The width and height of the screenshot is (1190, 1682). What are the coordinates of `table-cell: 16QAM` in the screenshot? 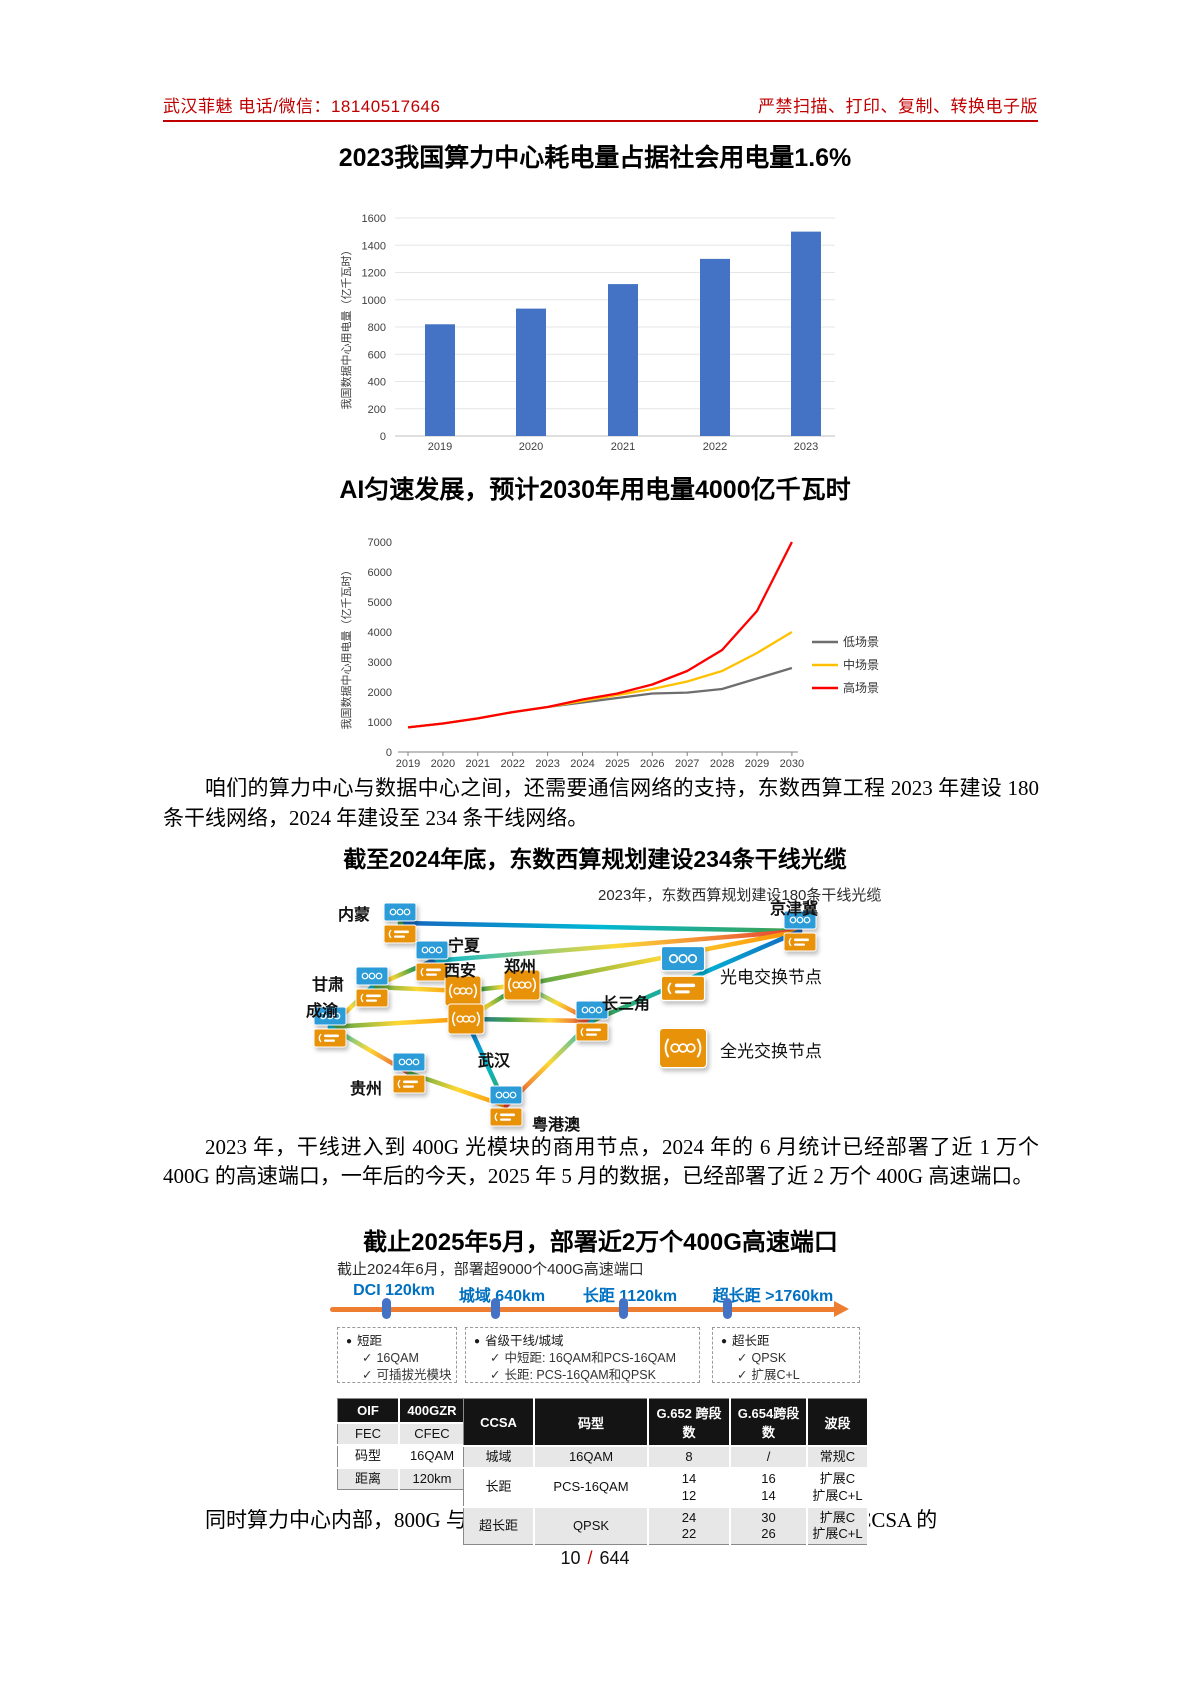 It's located at (591, 1456).